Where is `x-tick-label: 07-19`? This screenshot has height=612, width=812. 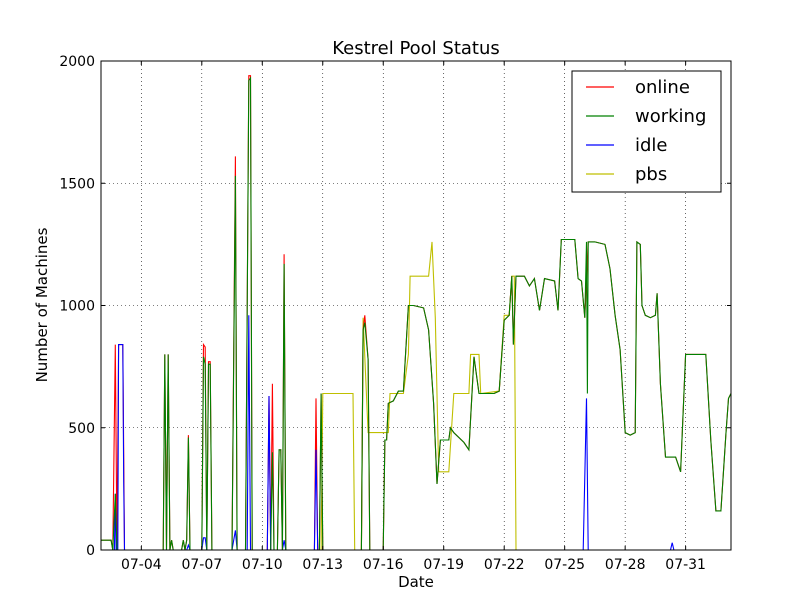
x-tick-label: 07-19 is located at coordinates (443, 565).